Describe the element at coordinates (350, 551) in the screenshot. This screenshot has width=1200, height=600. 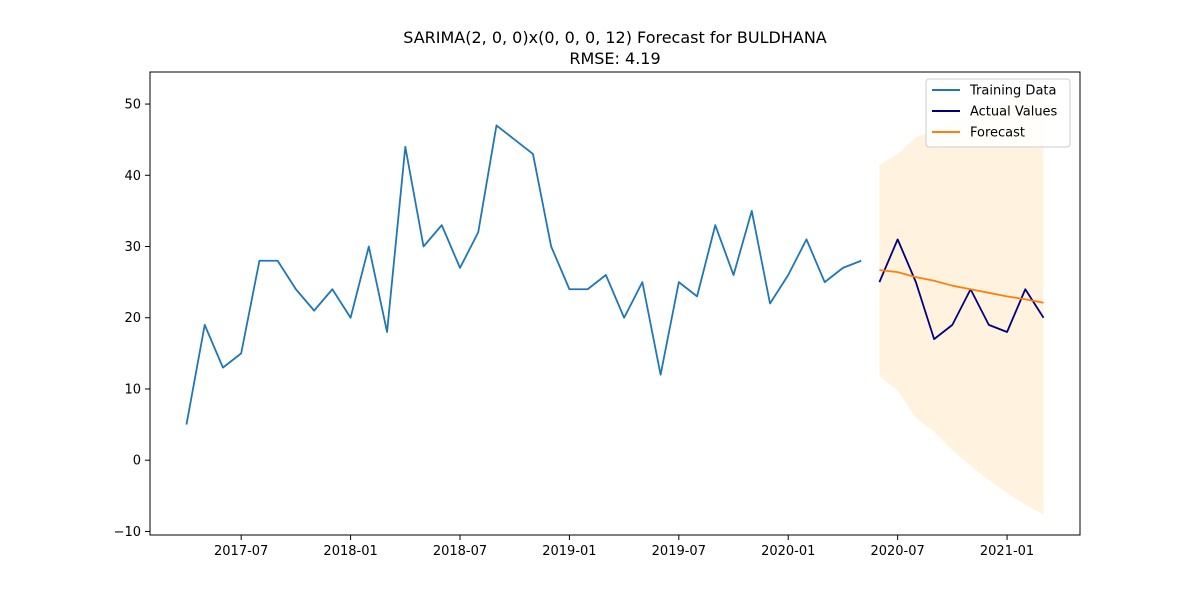
I see `x-tick-label: 2018-01` at that location.